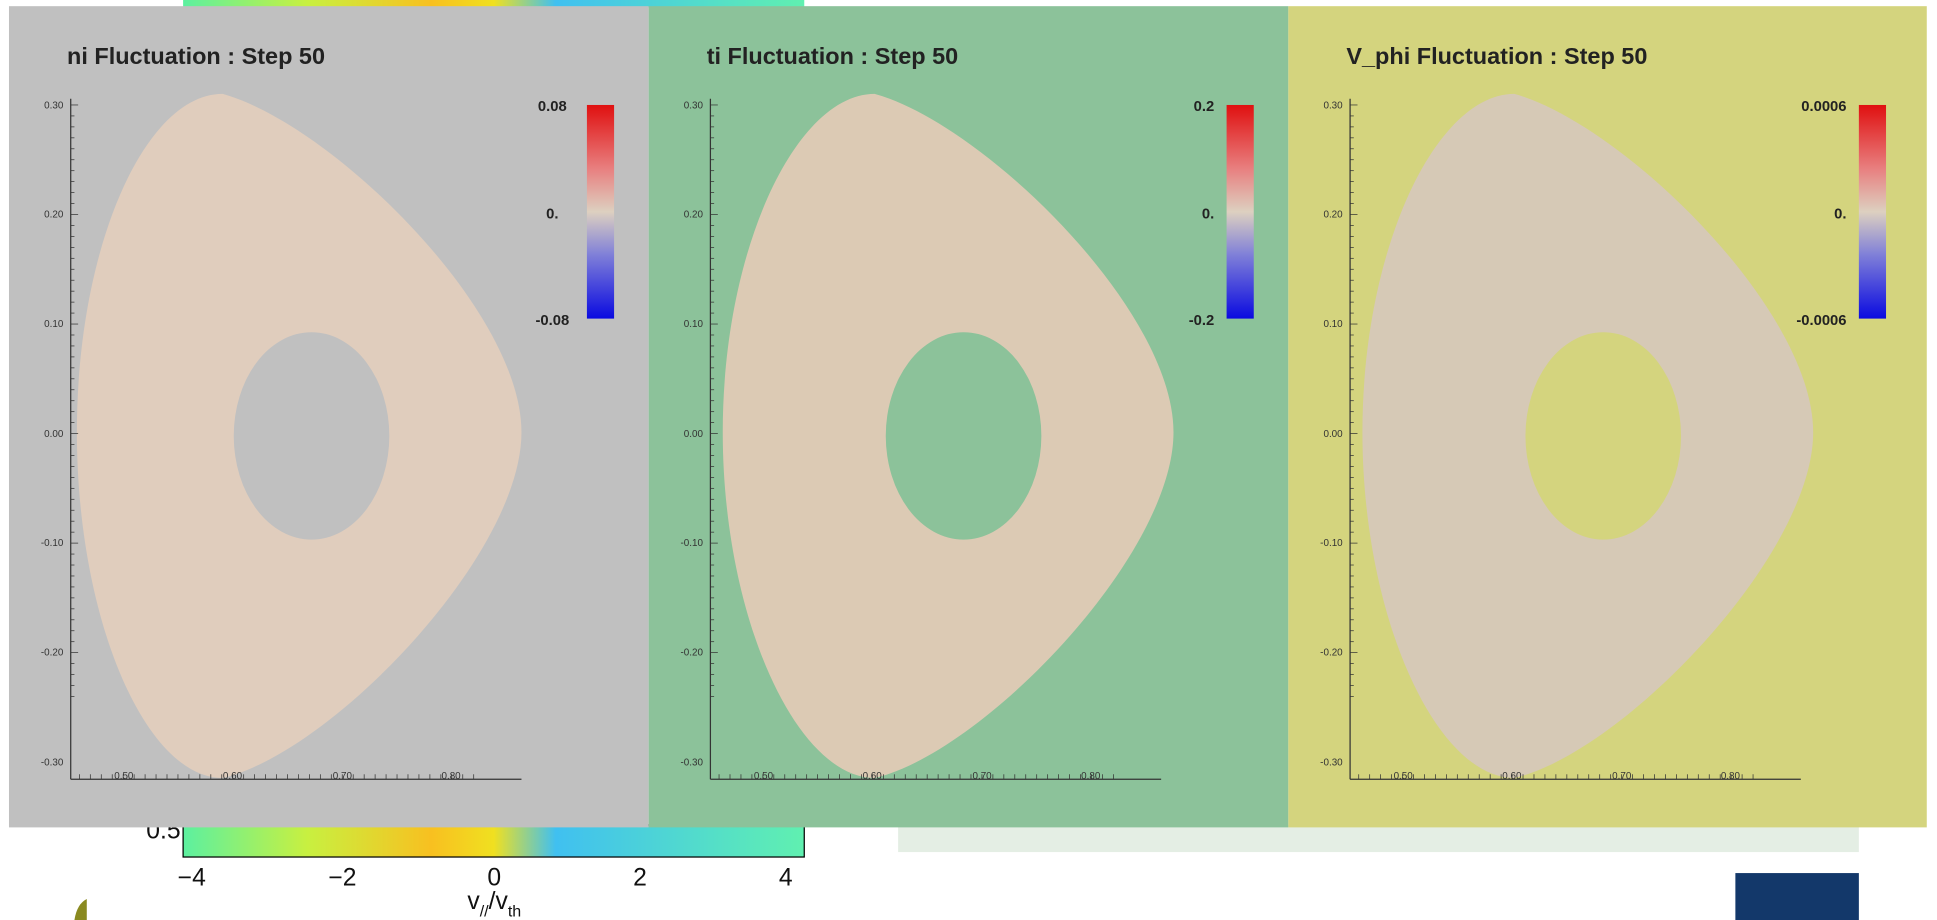  Describe the element at coordinates (494, 904) in the screenshot. I see `bg-x-label: v///vth` at that location.